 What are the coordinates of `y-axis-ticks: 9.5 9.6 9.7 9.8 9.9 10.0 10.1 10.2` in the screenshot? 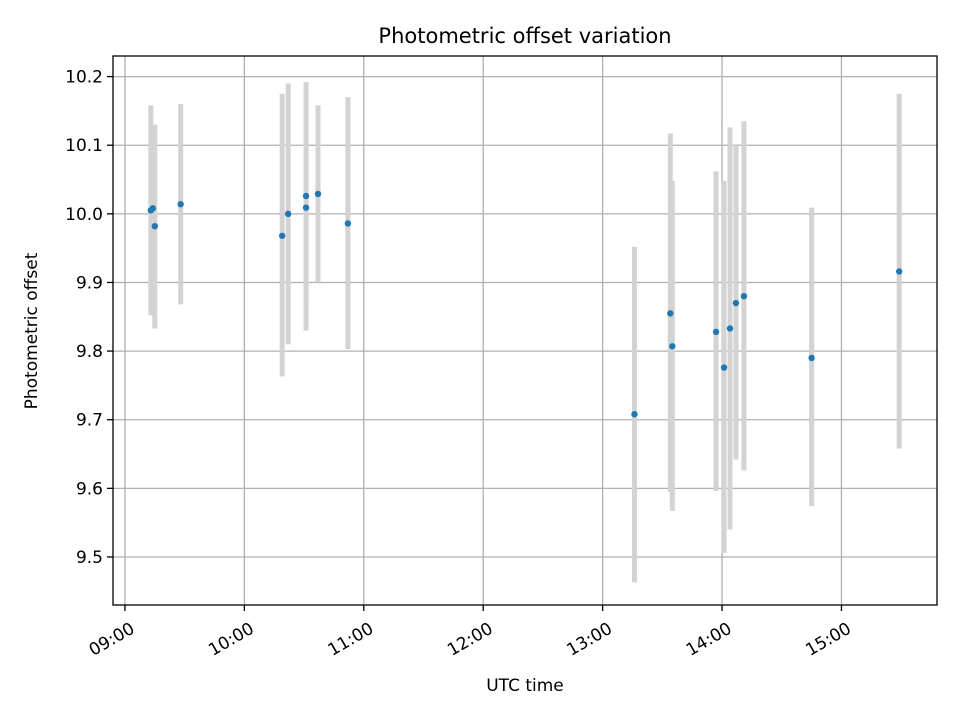 It's located at (89, 318).